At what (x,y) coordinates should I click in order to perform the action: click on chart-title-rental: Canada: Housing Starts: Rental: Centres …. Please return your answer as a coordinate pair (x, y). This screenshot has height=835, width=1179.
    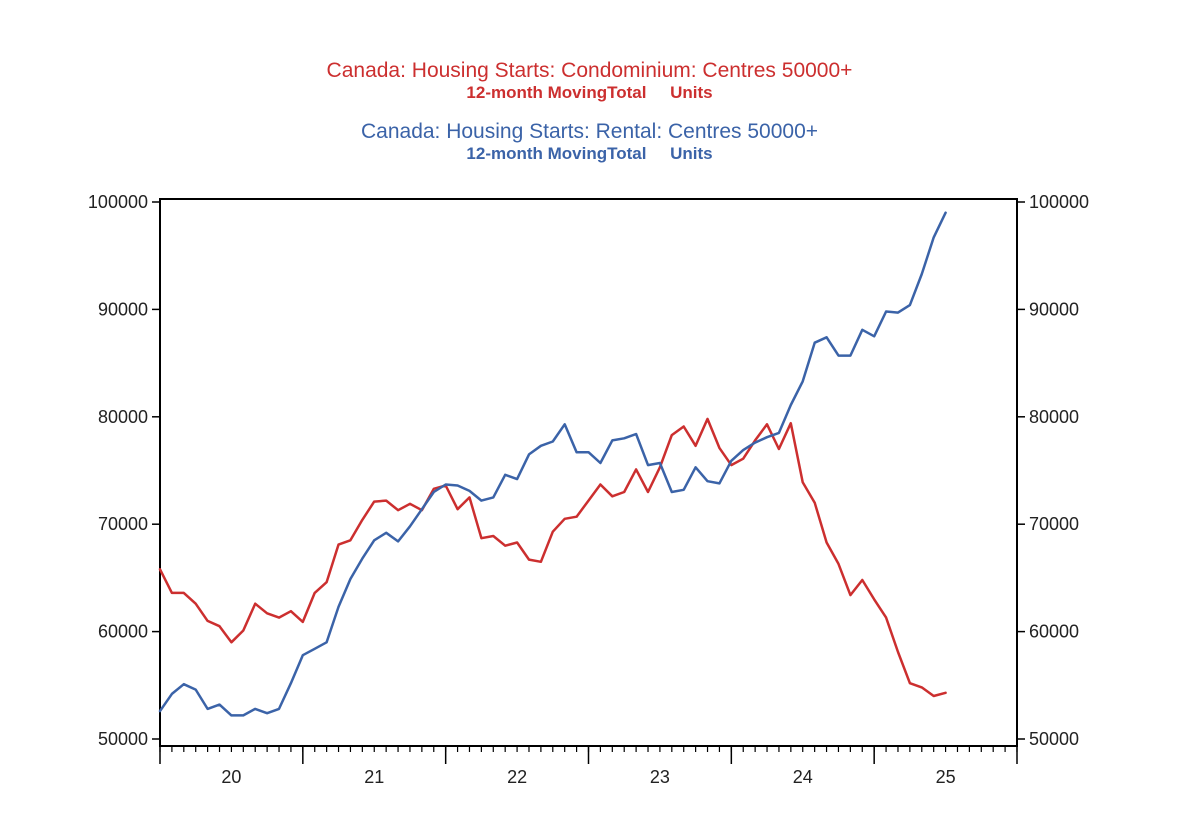
    Looking at the image, I should click on (589, 142).